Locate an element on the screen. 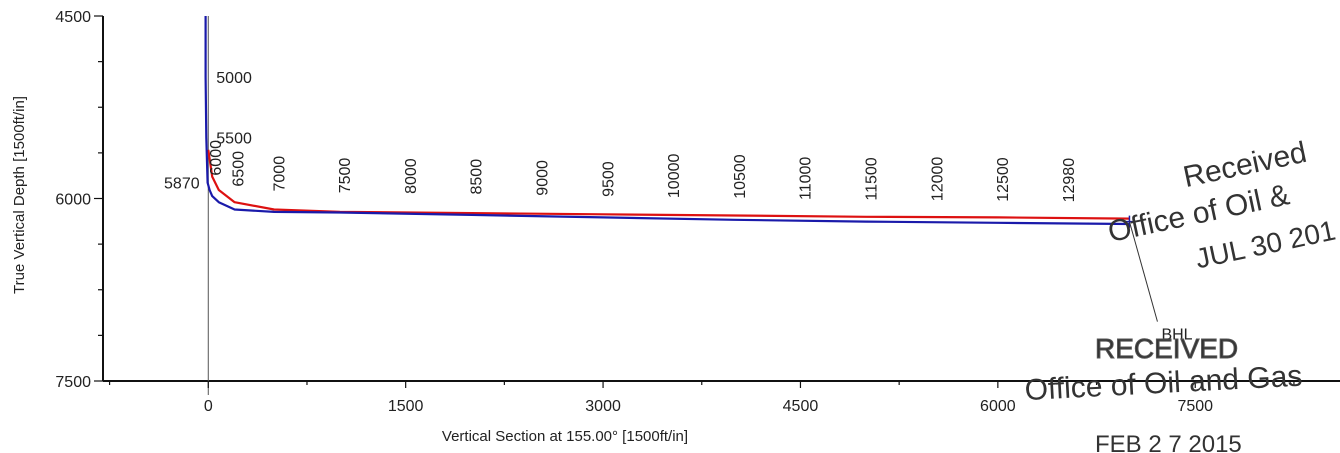 The height and width of the screenshot is (453, 1340). stamp2-line2: Office of Oil and Gas is located at coordinates (1163, 384).